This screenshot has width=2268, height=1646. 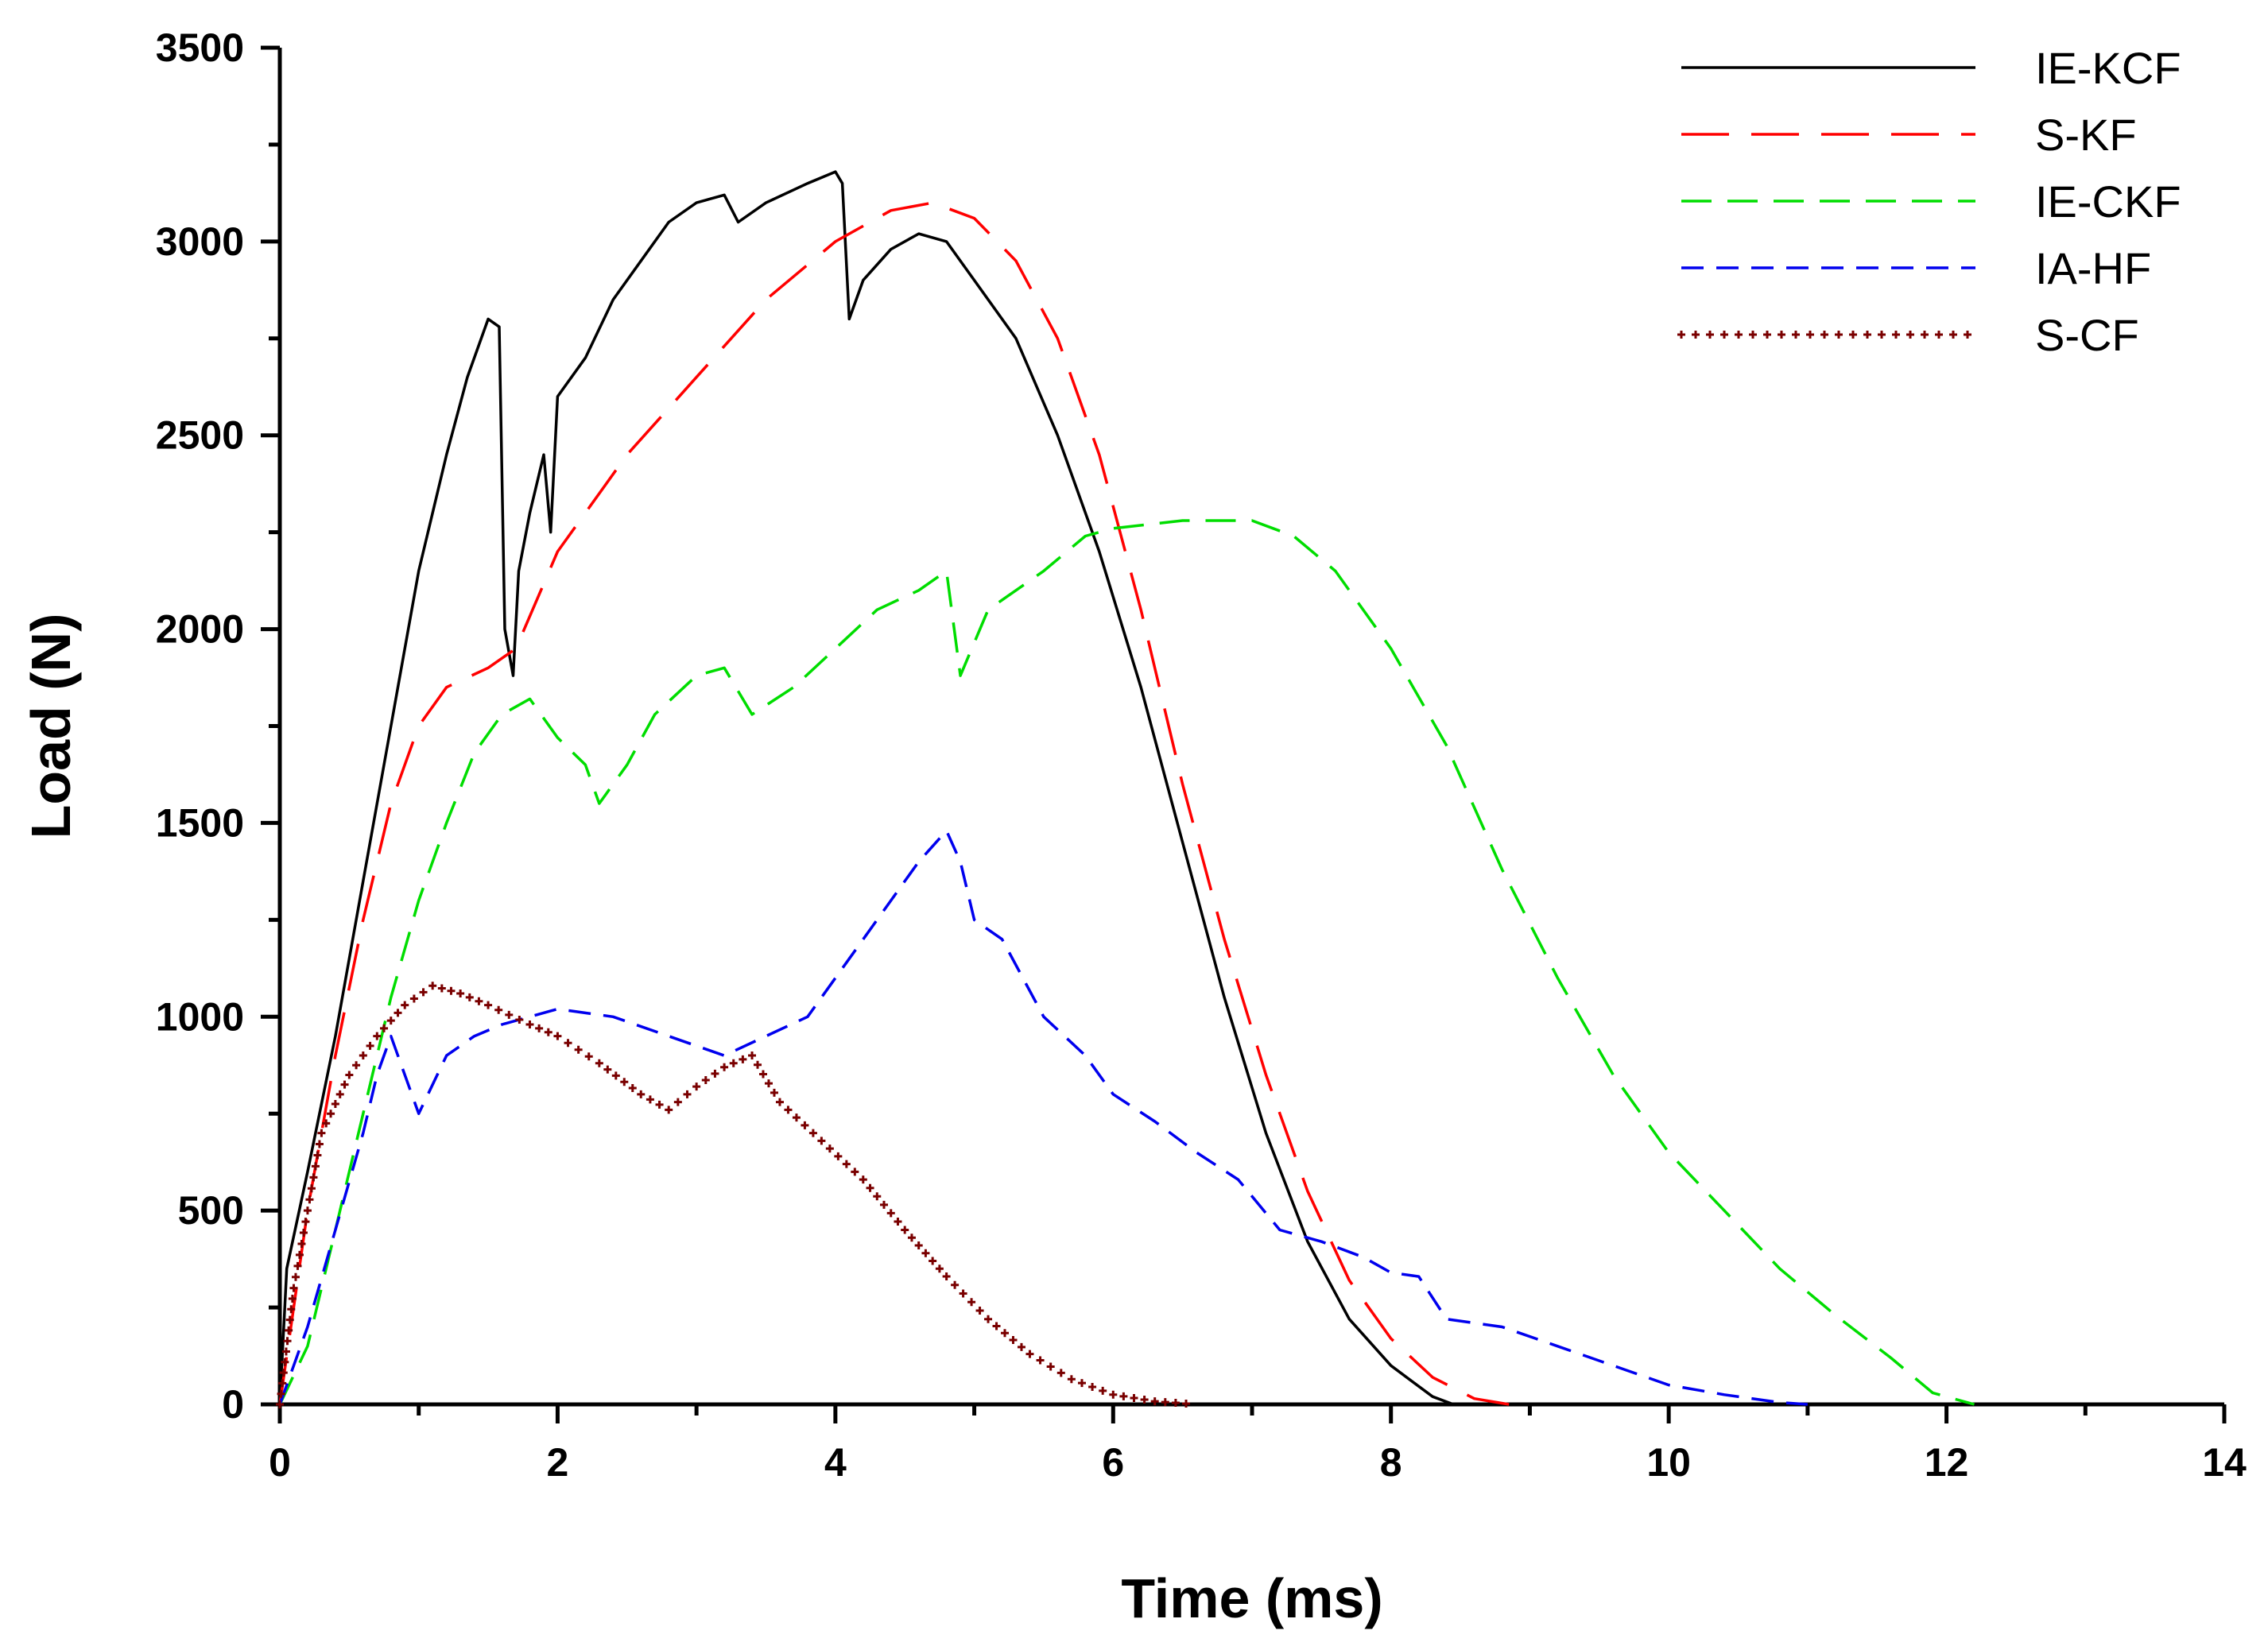 What do you see at coordinates (51, 726) in the screenshot?
I see `y-axis-title: Load (N)` at bounding box center [51, 726].